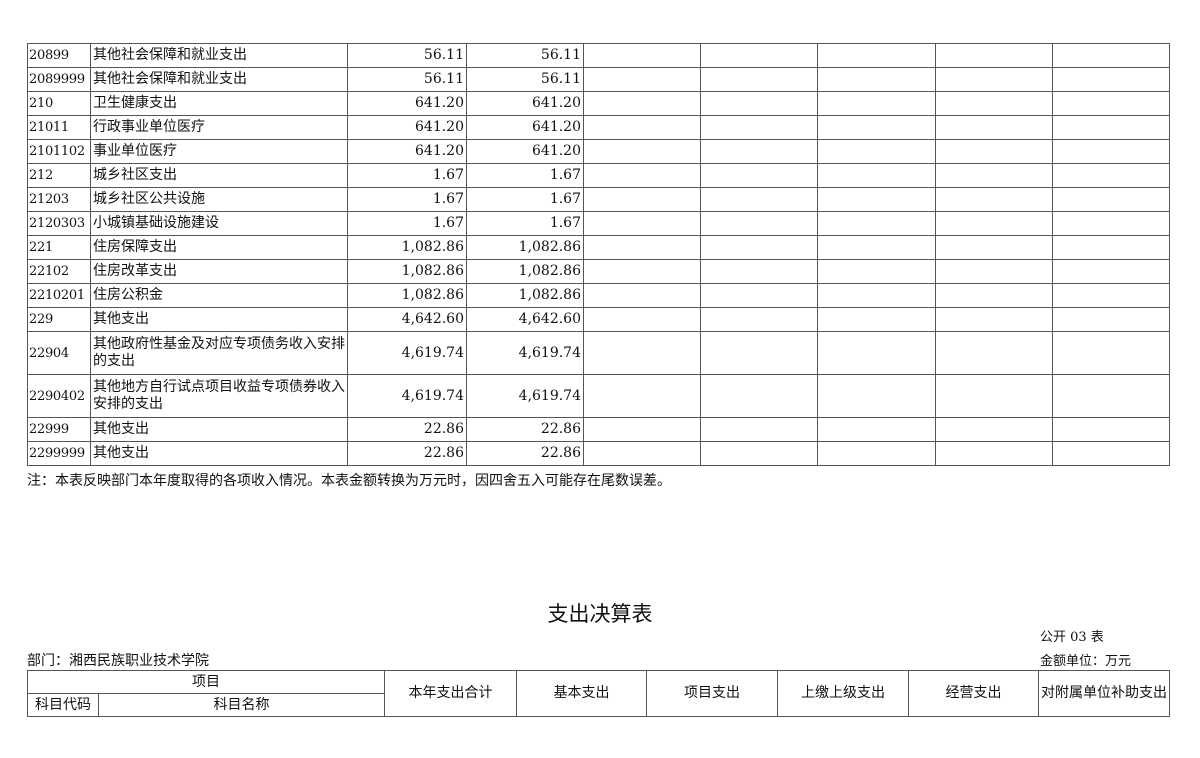  I want to click on name-cell: 小城镇基础设施建设, so click(219, 223).